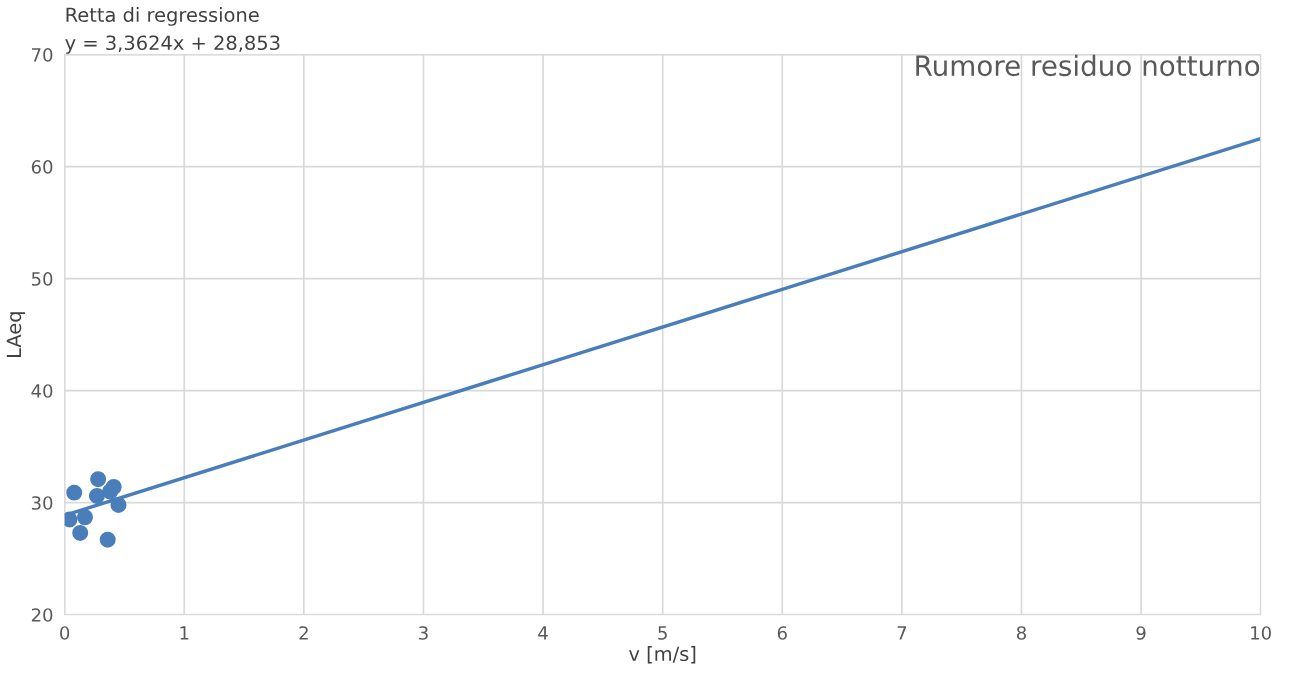 The image size is (1293, 683). Describe the element at coordinates (184, 633) in the screenshot. I see `x-tick-label: 1` at that location.